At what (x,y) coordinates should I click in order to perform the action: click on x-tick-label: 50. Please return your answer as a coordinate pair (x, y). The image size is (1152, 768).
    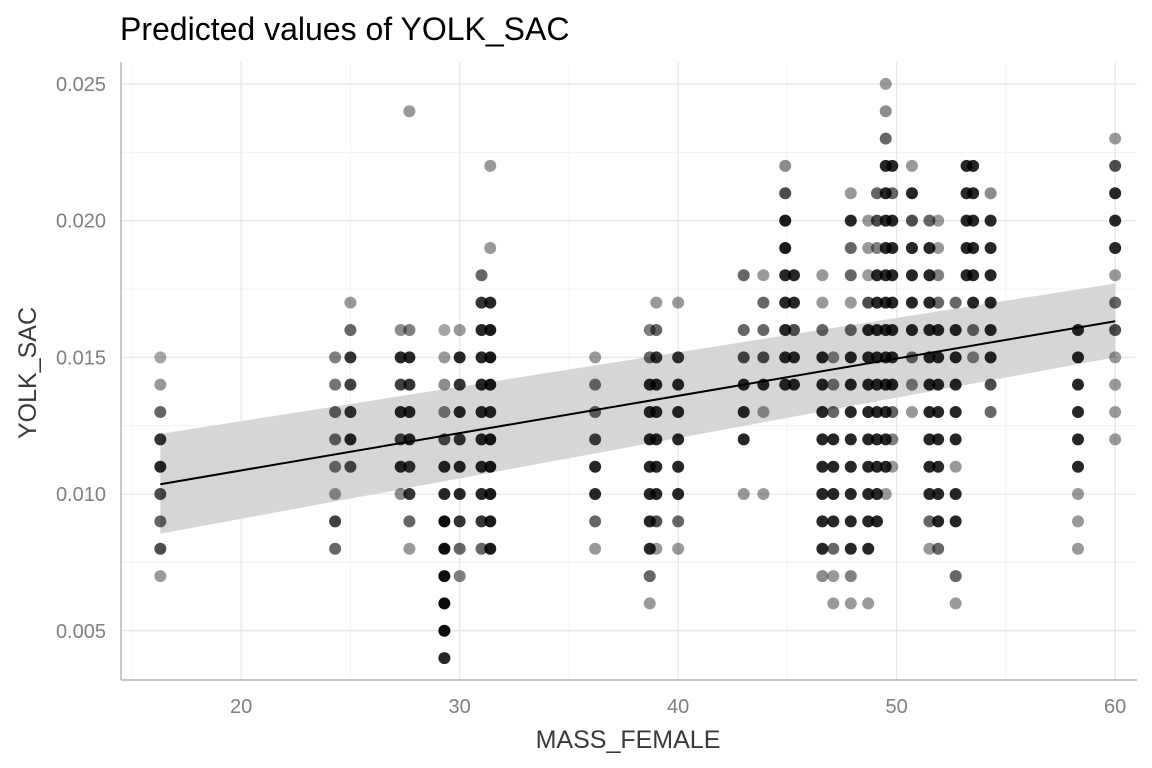
    Looking at the image, I should click on (897, 707).